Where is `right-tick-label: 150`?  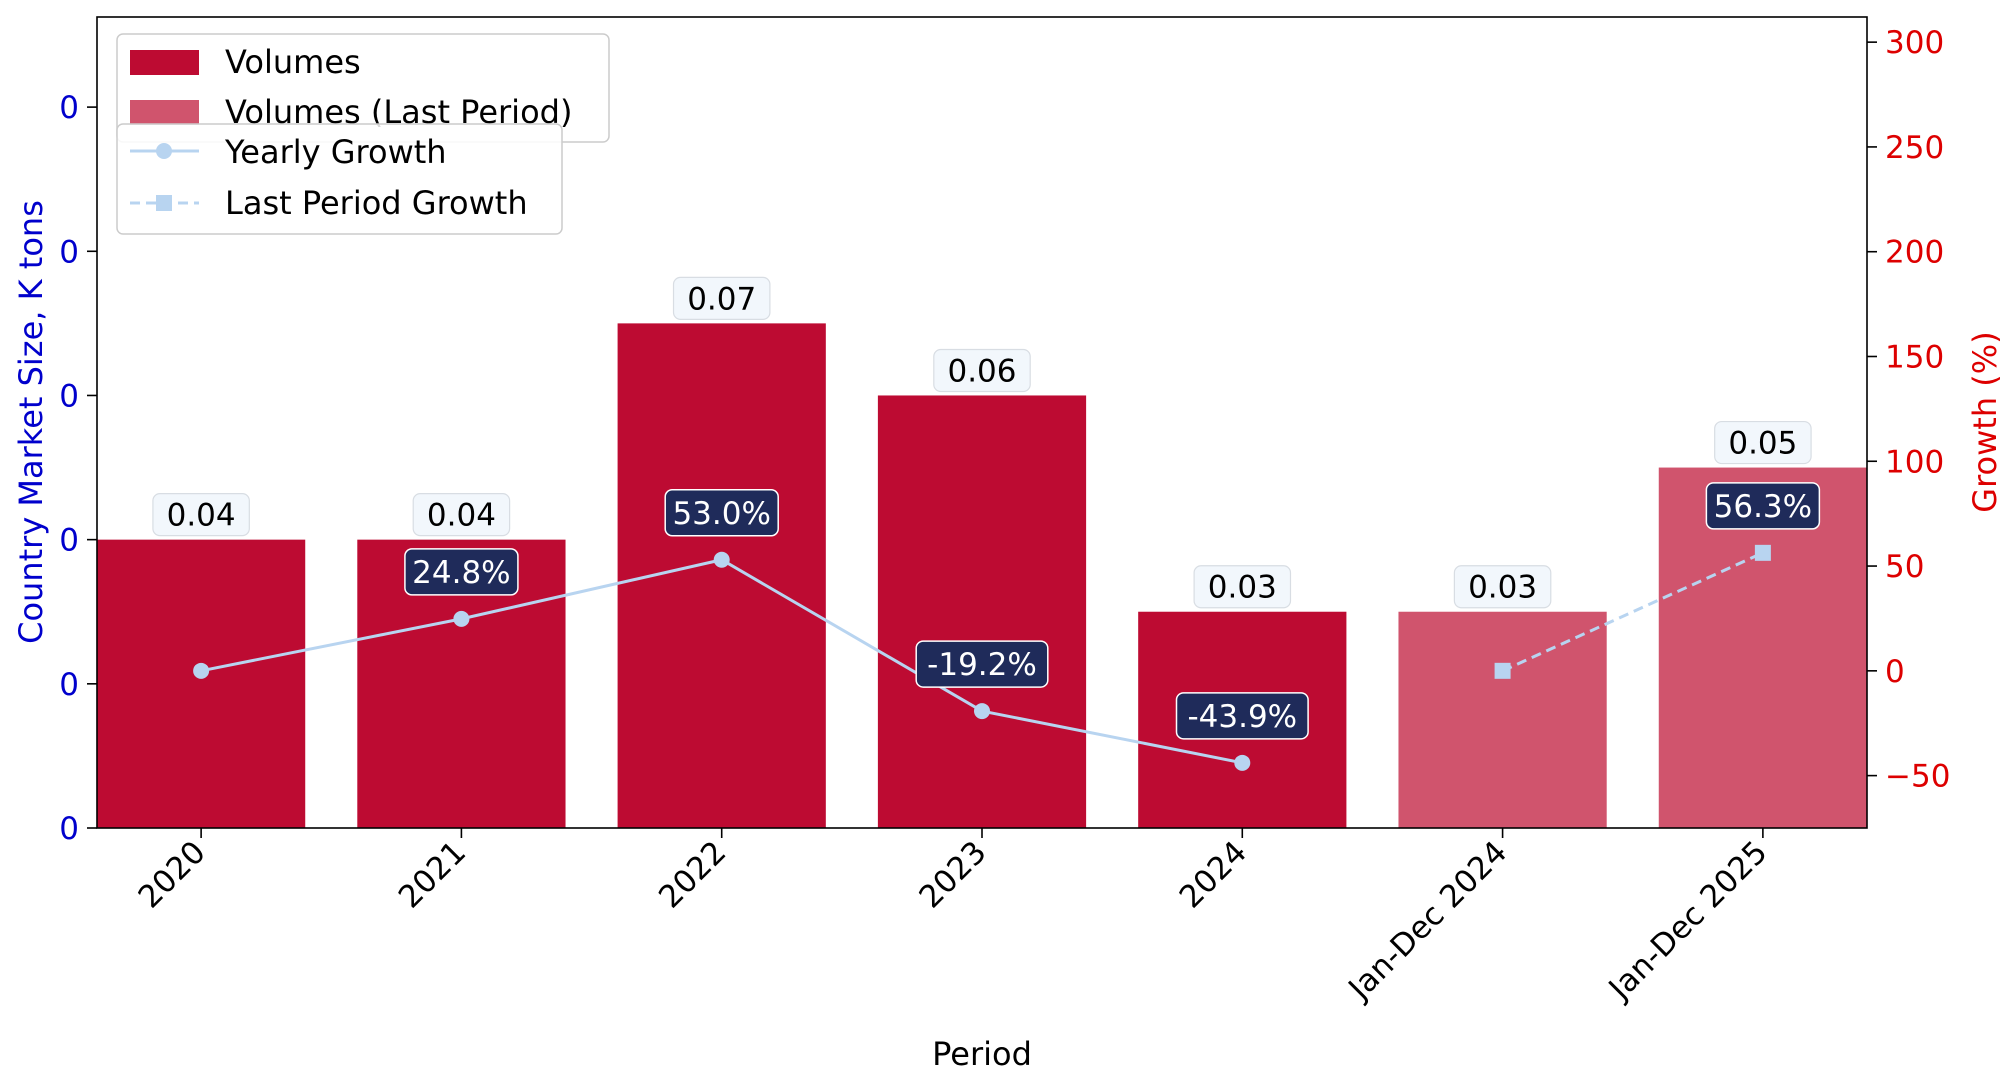 right-tick-label: 150 is located at coordinates (1914, 357).